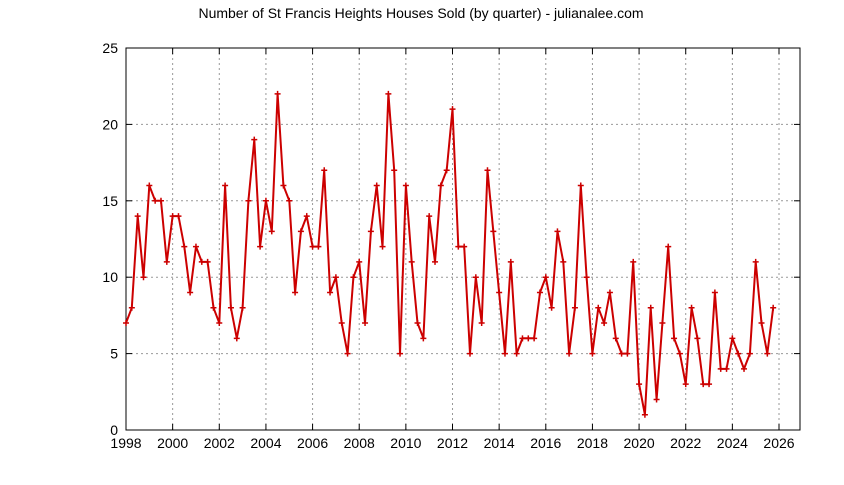 The width and height of the screenshot is (844, 485). I want to click on x-tick-label: 2002, so click(219, 443).